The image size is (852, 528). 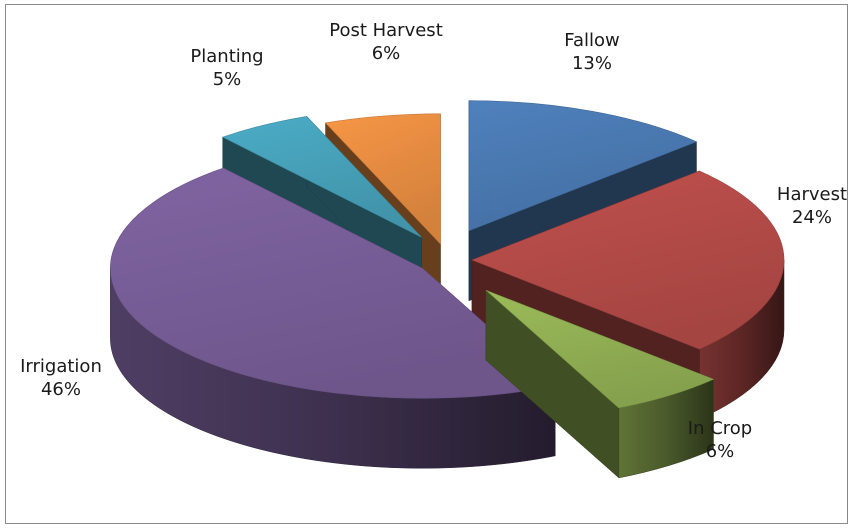 I want to click on pie-slice-in-crop, so click(x=600, y=384).